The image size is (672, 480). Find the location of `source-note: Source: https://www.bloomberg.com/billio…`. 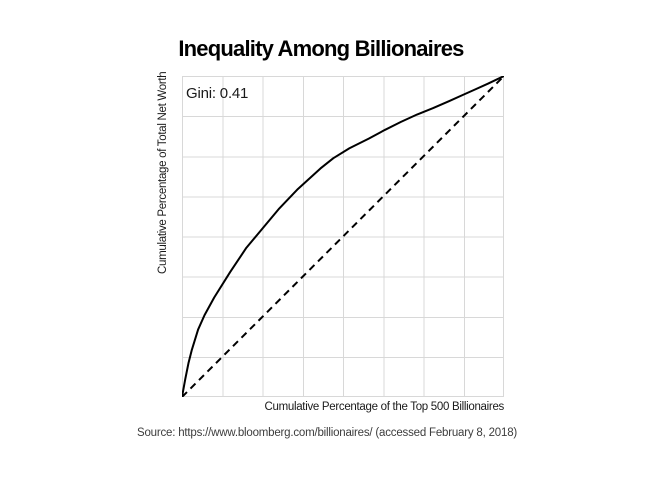

source-note: Source: https://www.bloomberg.com/billio… is located at coordinates (327, 433).